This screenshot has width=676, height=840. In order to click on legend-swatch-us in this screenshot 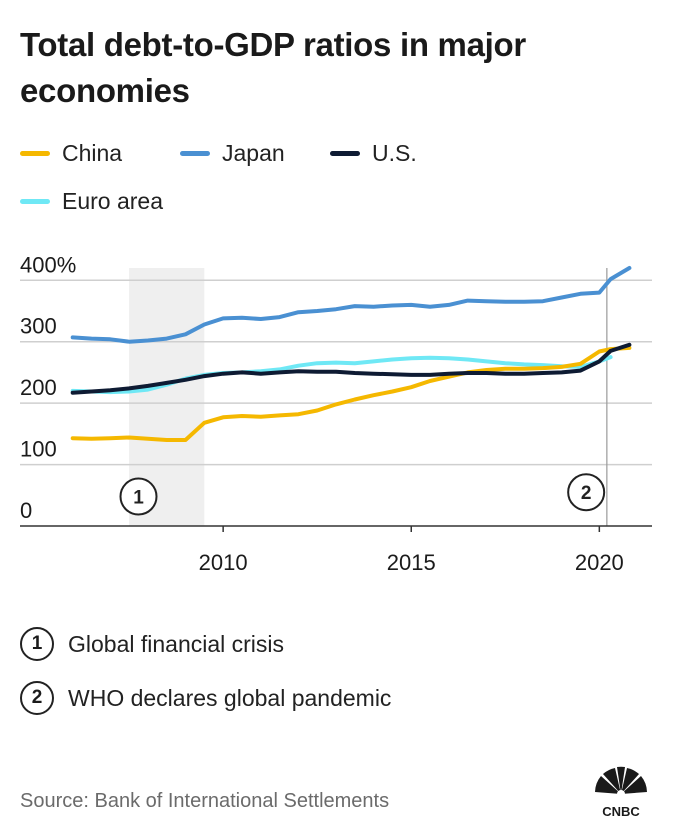, I will do `click(345, 153)`.